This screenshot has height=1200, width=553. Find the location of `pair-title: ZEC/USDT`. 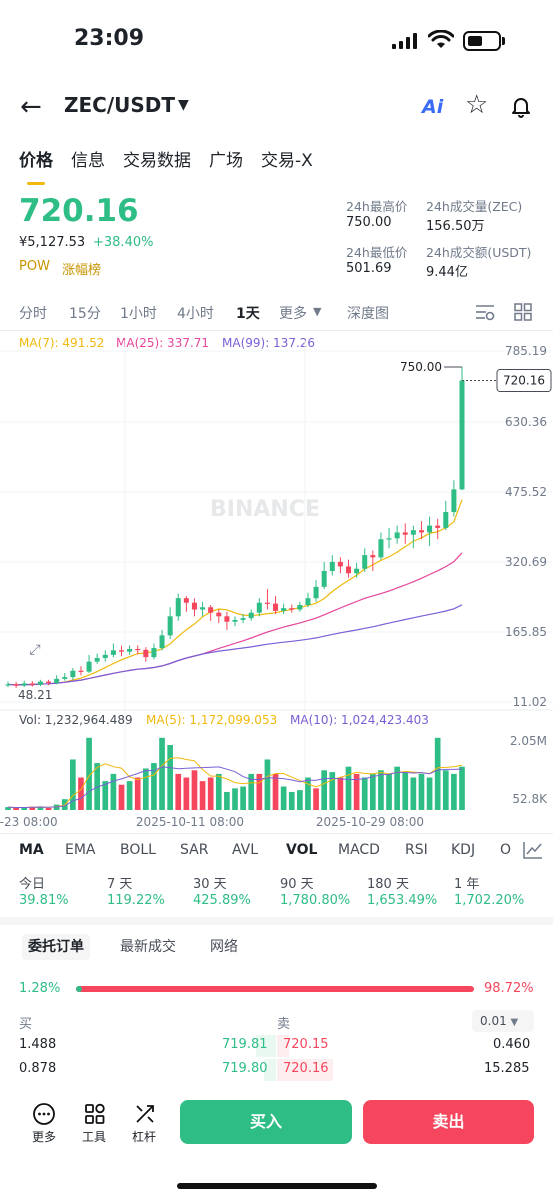

pair-title: ZEC/USDT is located at coordinates (120, 105).